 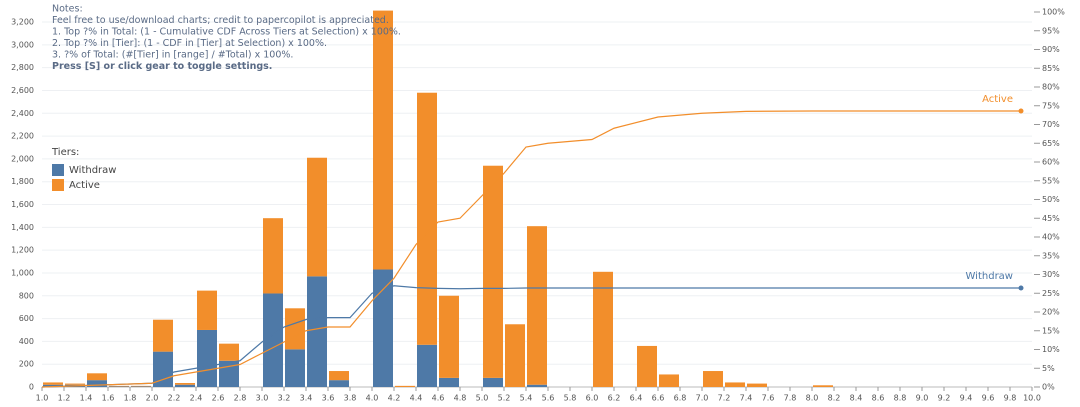 I want to click on x-tick-label: 2.4, so click(x=196, y=398).